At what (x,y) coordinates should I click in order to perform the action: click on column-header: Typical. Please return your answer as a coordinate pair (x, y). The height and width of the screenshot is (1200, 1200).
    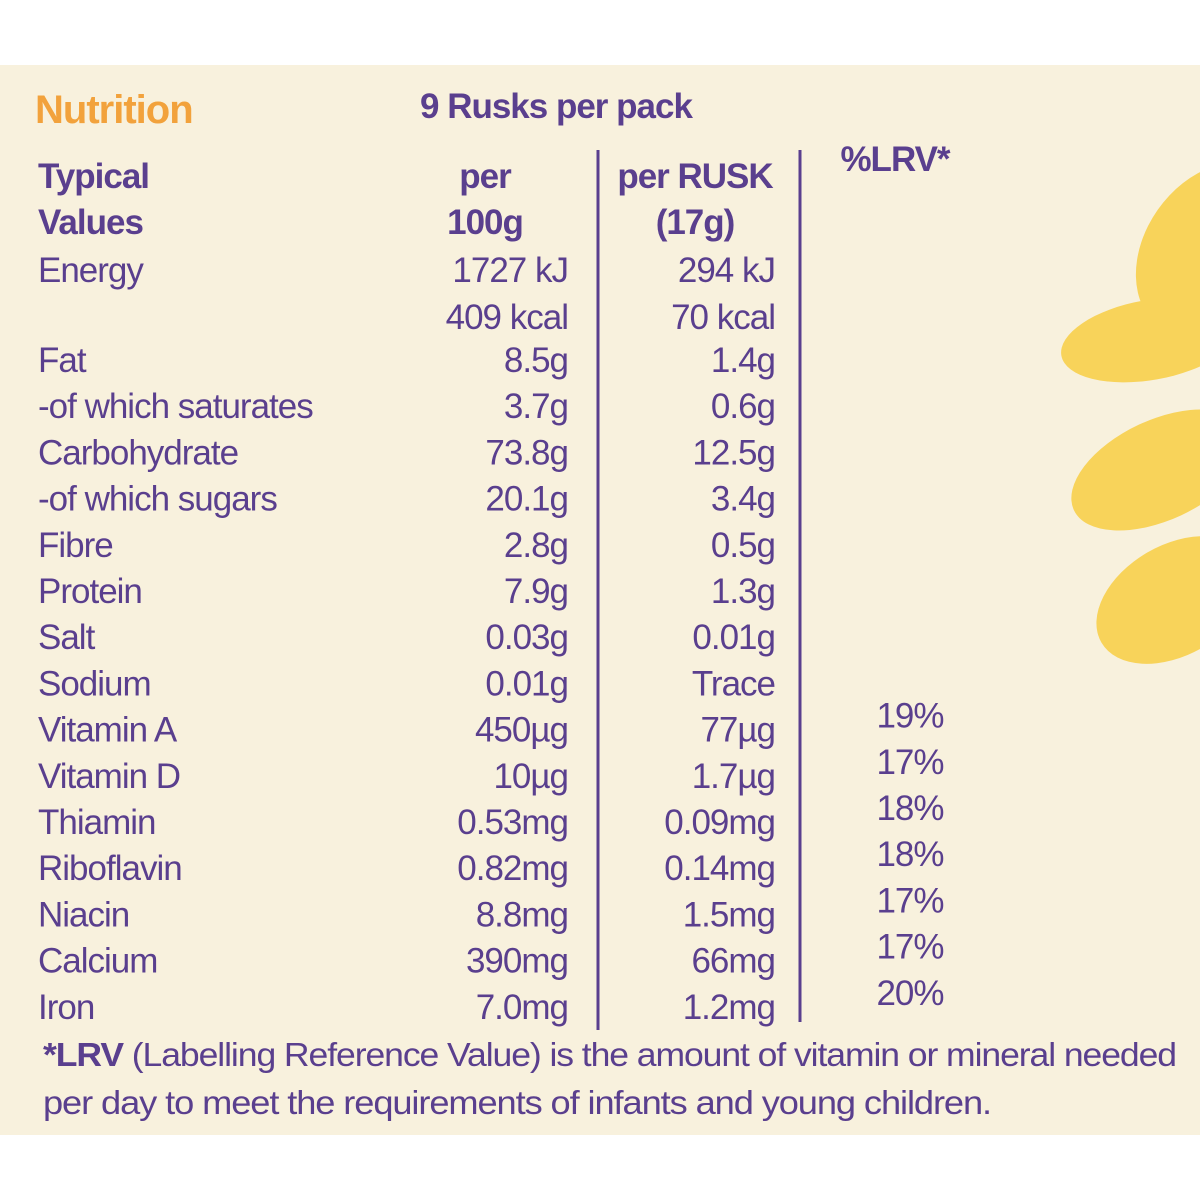
    Looking at the image, I should click on (93, 176).